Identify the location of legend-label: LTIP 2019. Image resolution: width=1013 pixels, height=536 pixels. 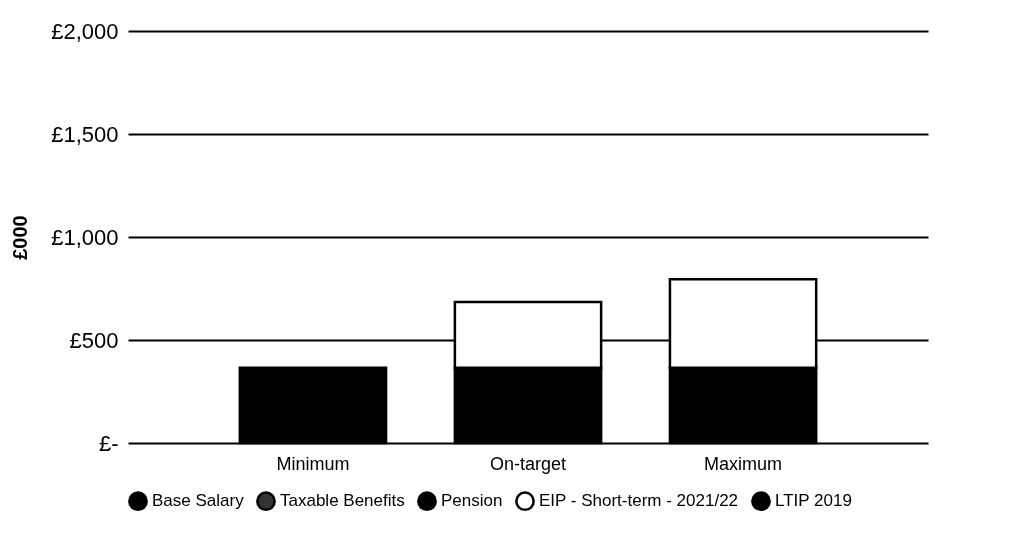
(813, 501).